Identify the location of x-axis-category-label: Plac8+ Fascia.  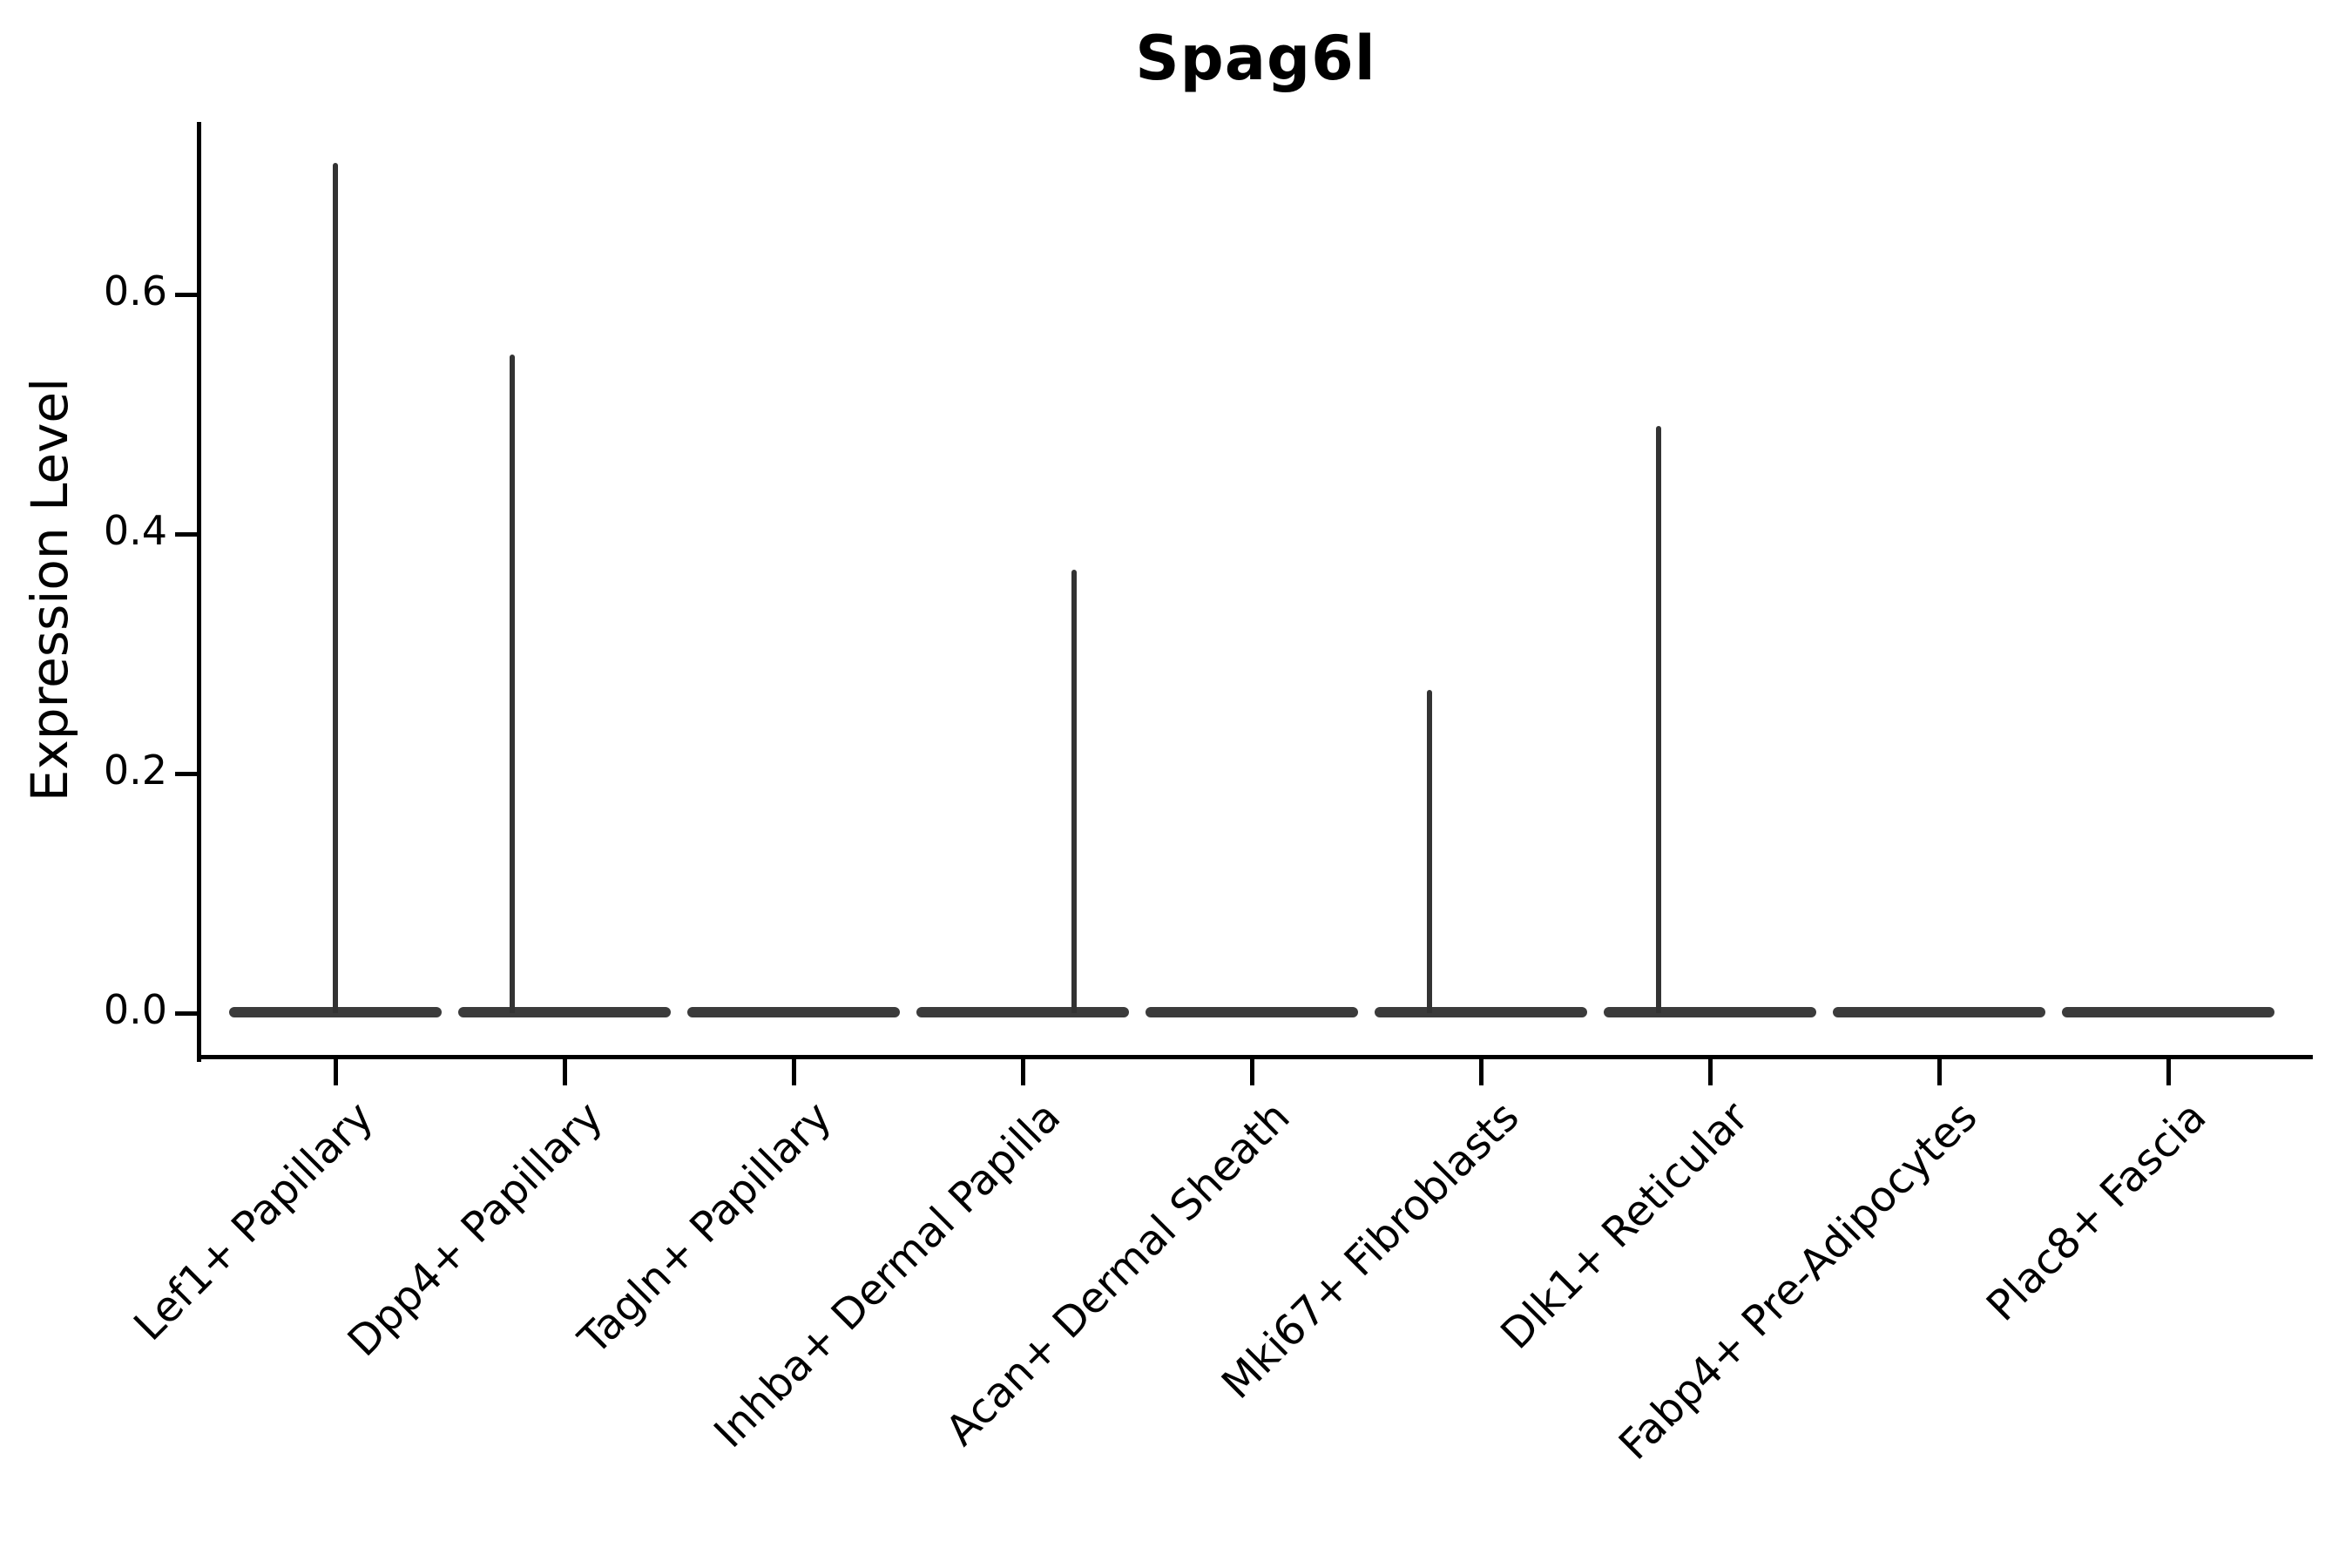
(2096, 1211).